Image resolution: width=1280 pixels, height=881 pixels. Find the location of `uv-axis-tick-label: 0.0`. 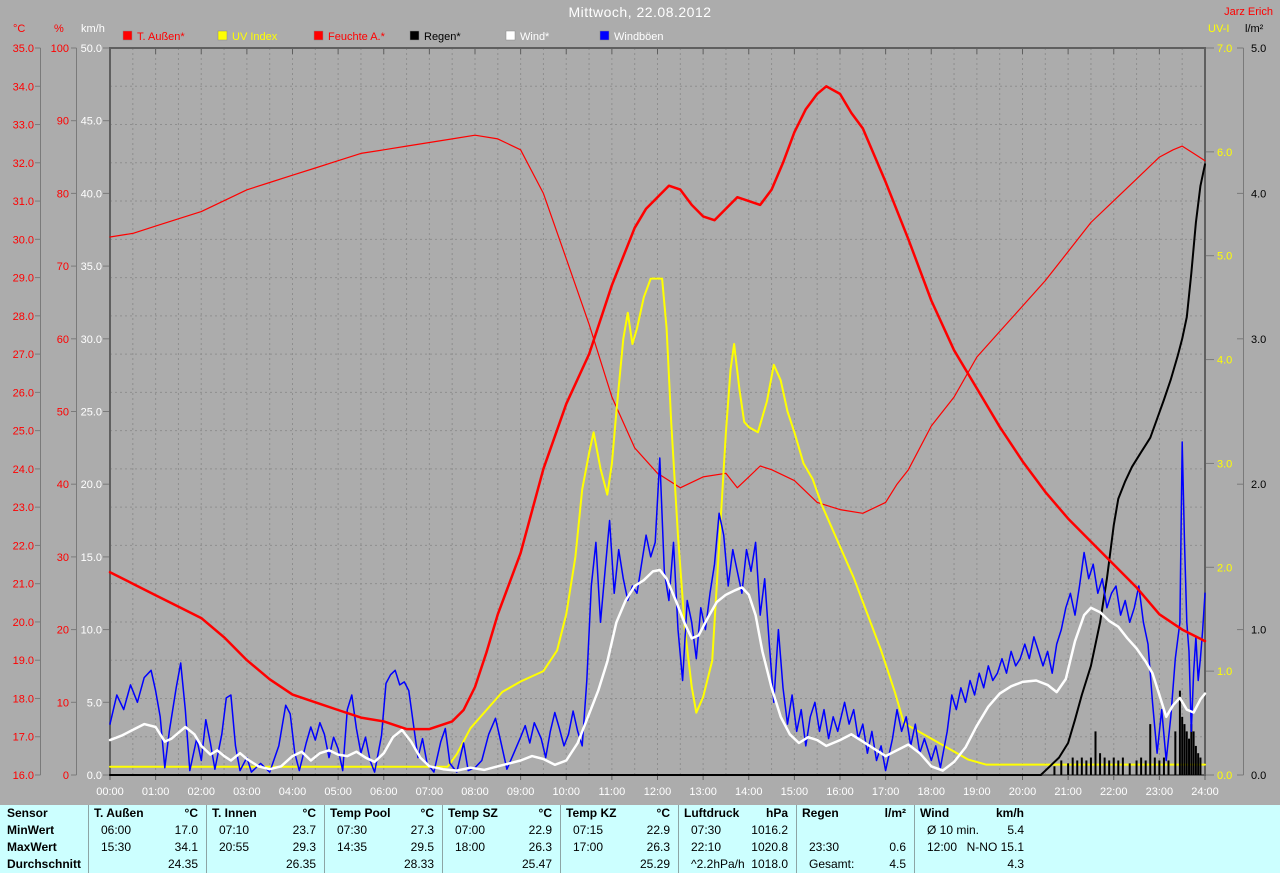

uv-axis-tick-label: 0.0 is located at coordinates (1224, 776).